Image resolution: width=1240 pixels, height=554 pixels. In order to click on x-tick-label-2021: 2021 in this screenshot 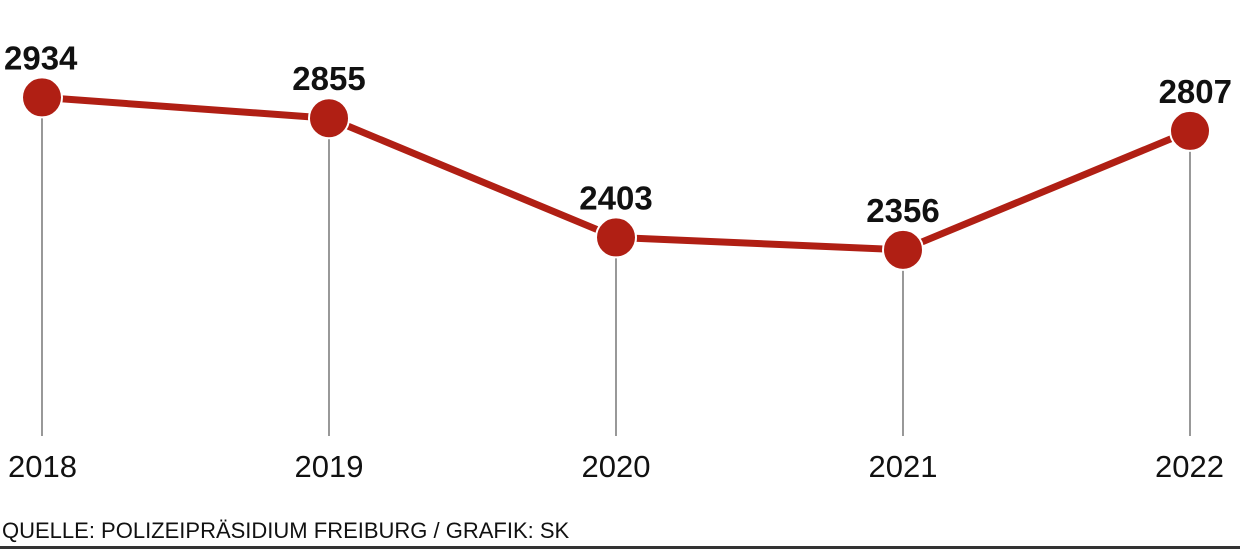, I will do `click(903, 466)`.